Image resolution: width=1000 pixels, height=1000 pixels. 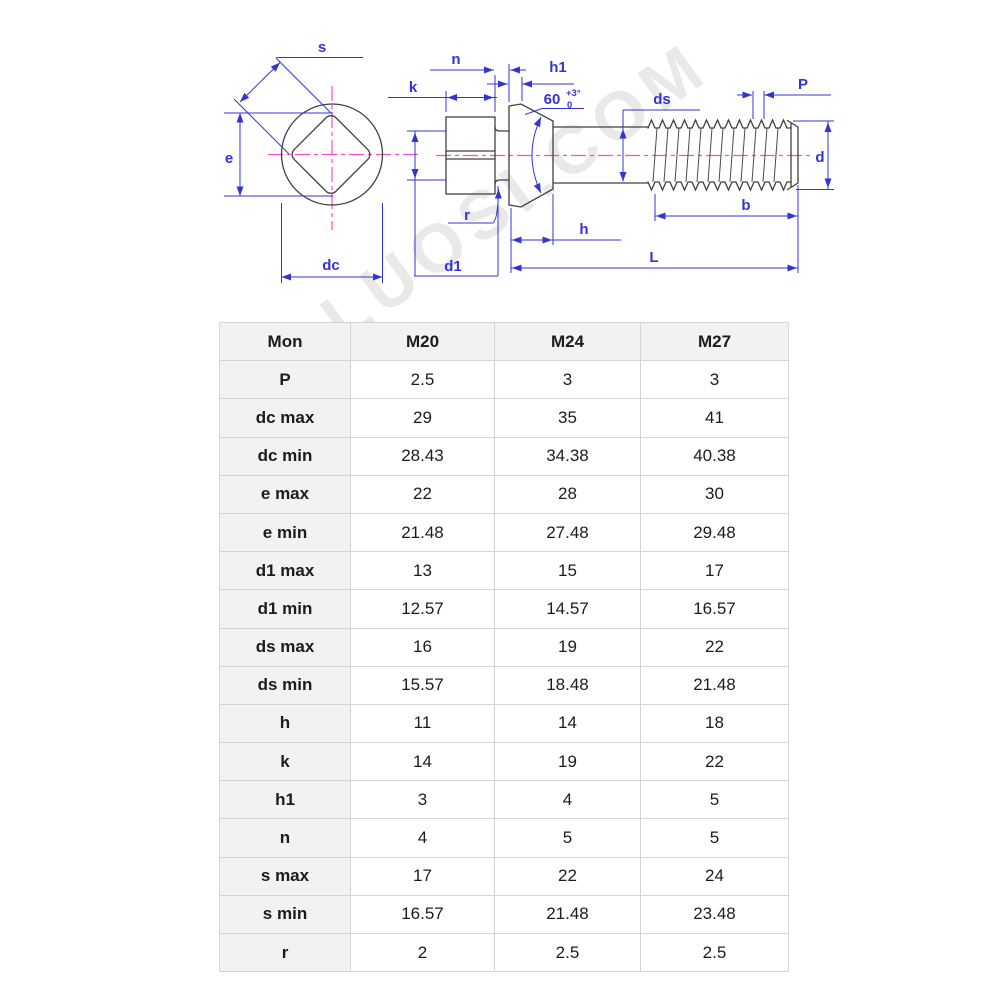 I want to click on table-cell: 15, so click(x=567, y=571).